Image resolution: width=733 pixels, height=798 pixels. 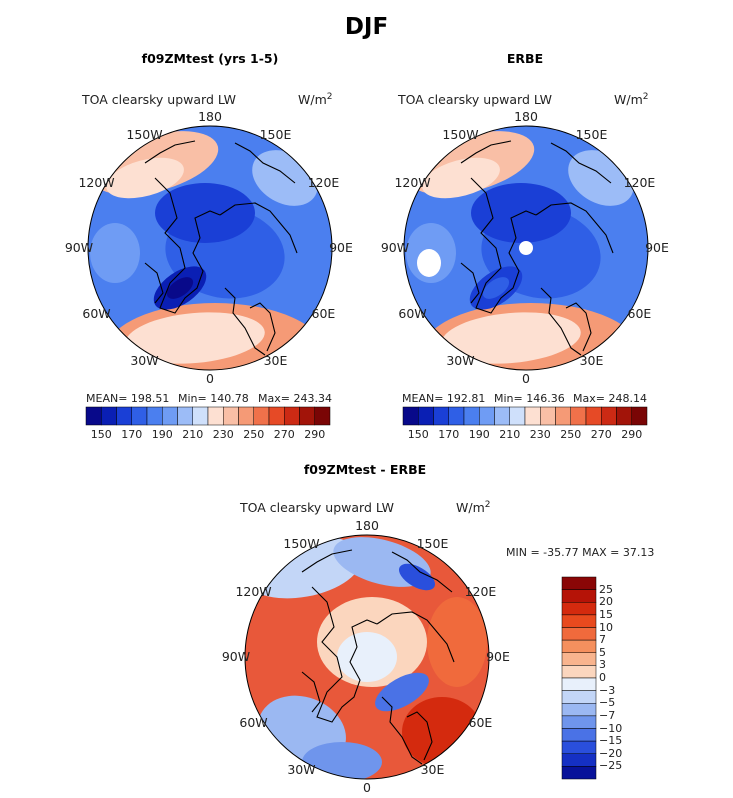 I want to click on obs-pole-missing, so click(x=526, y=248).